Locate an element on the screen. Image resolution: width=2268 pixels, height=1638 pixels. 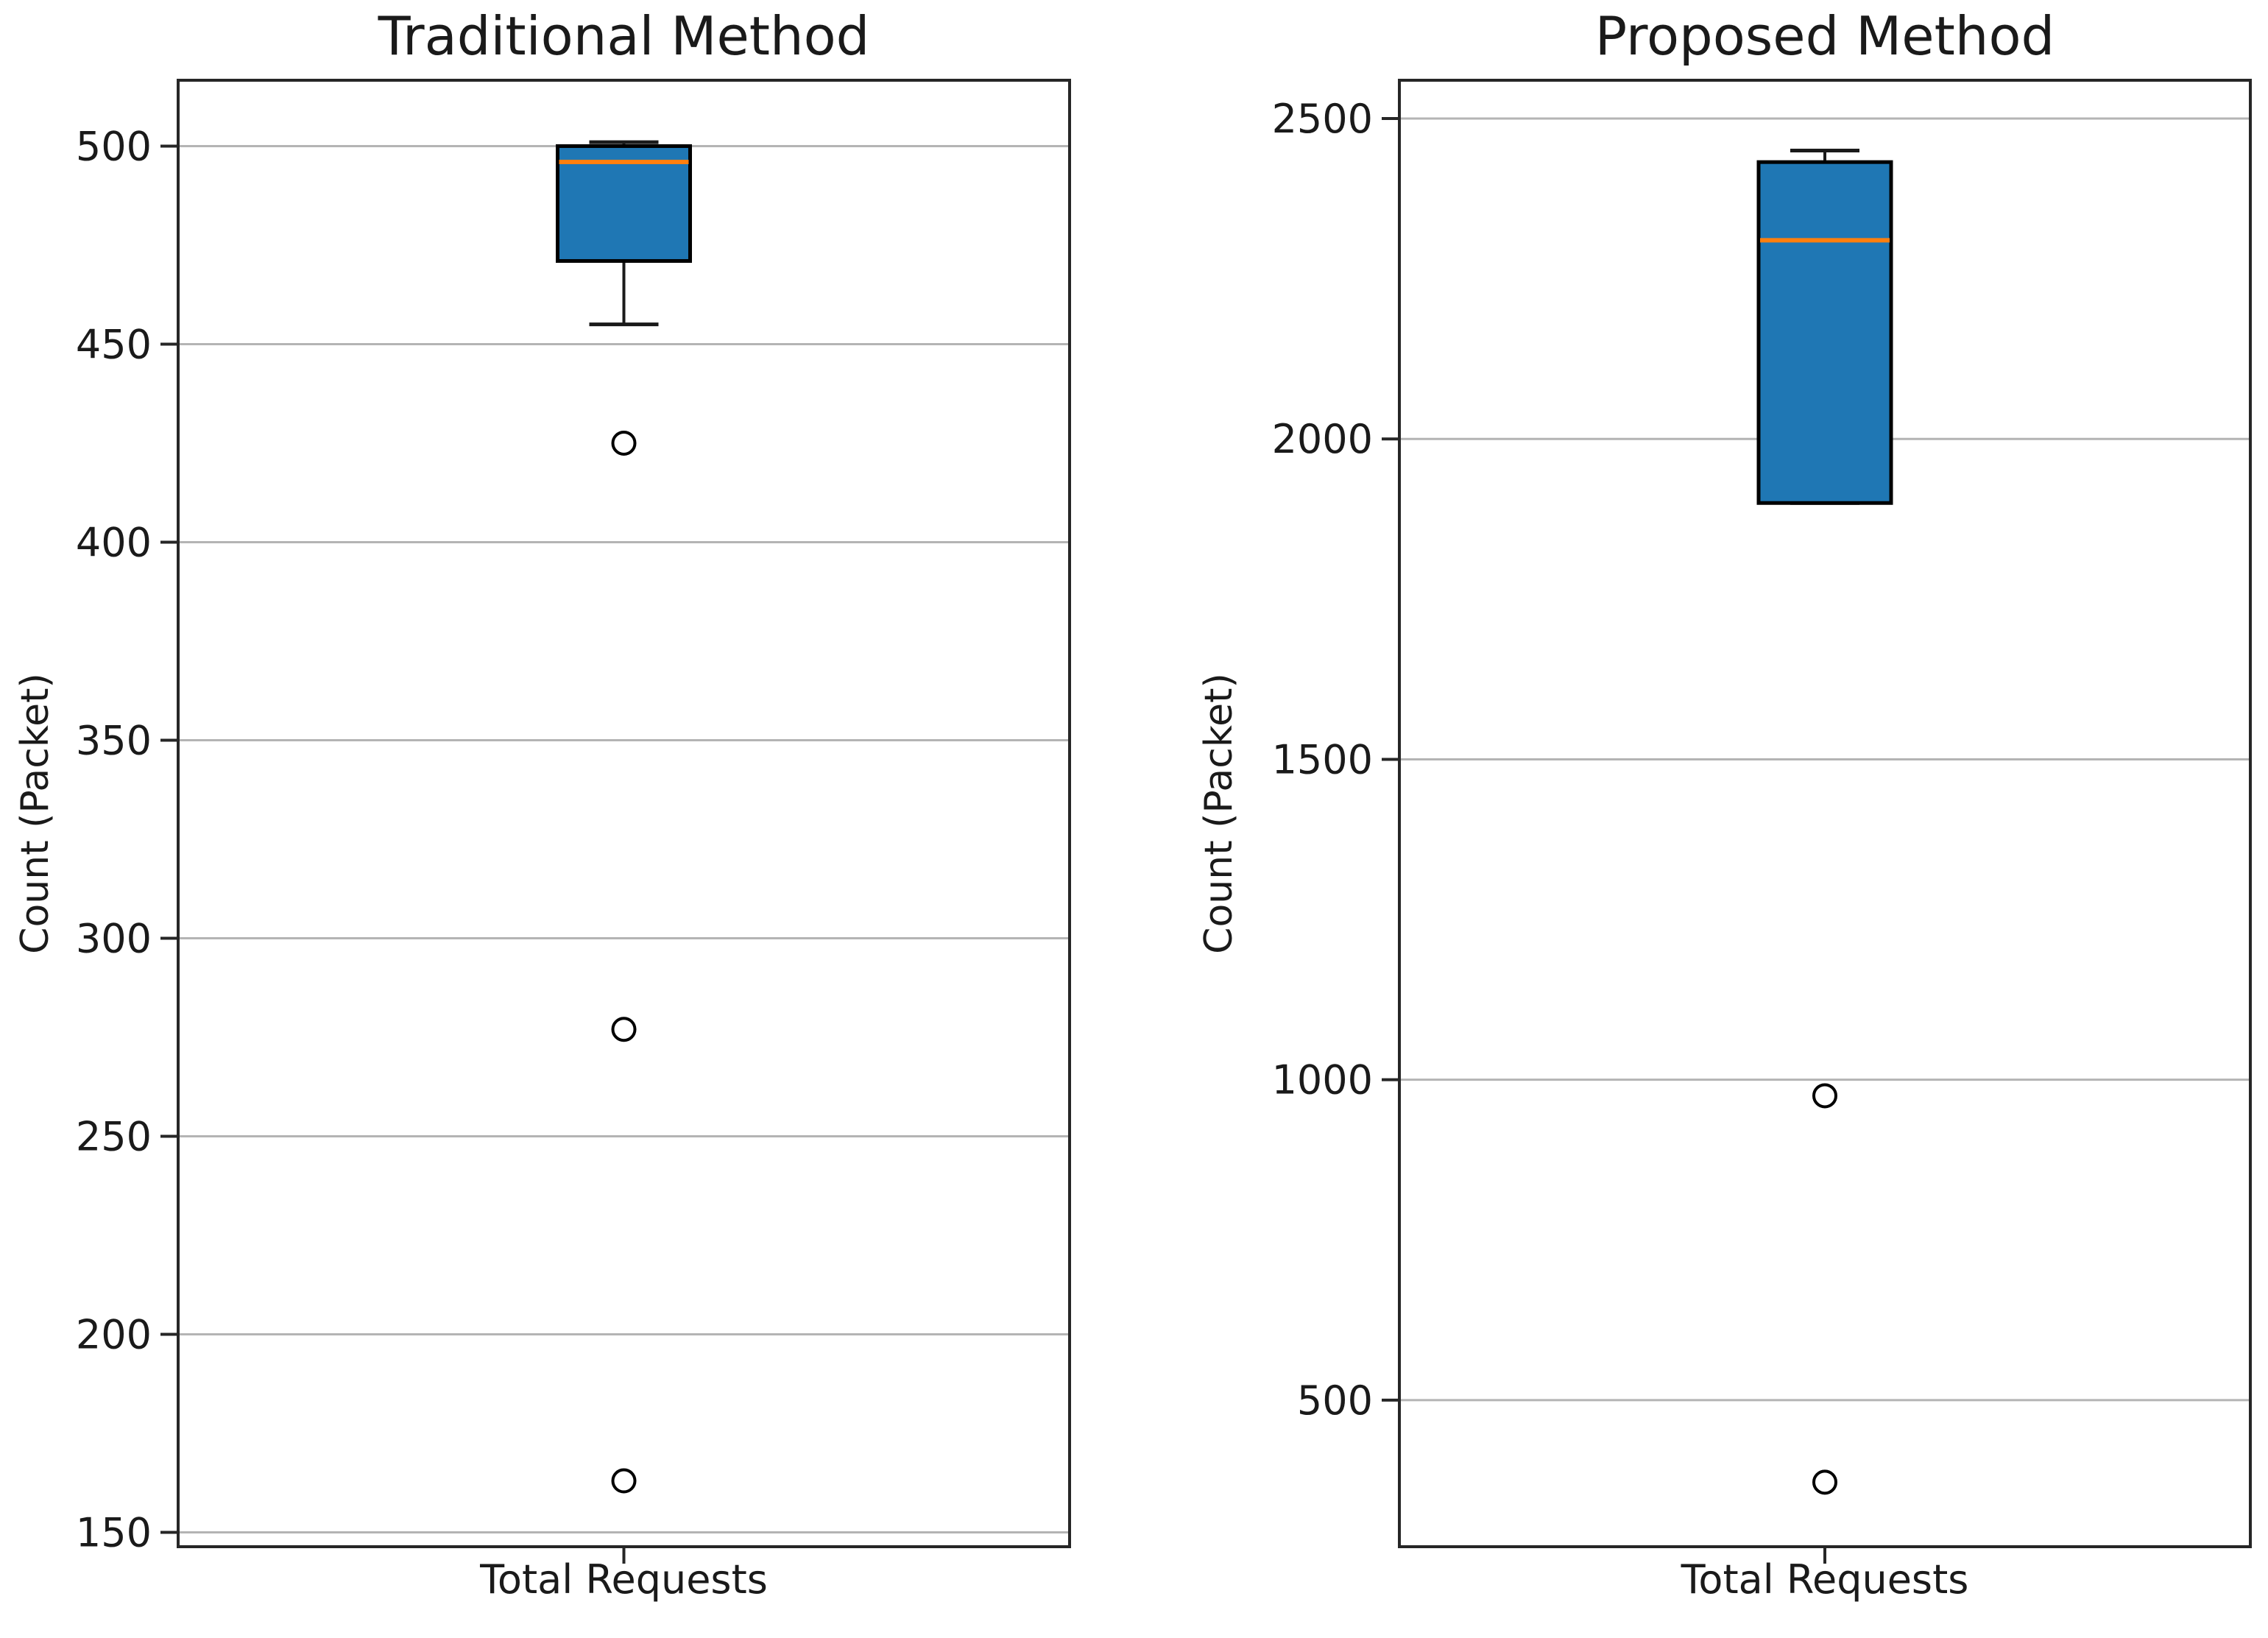
y-tick-label: 1500 is located at coordinates (1322, 760).